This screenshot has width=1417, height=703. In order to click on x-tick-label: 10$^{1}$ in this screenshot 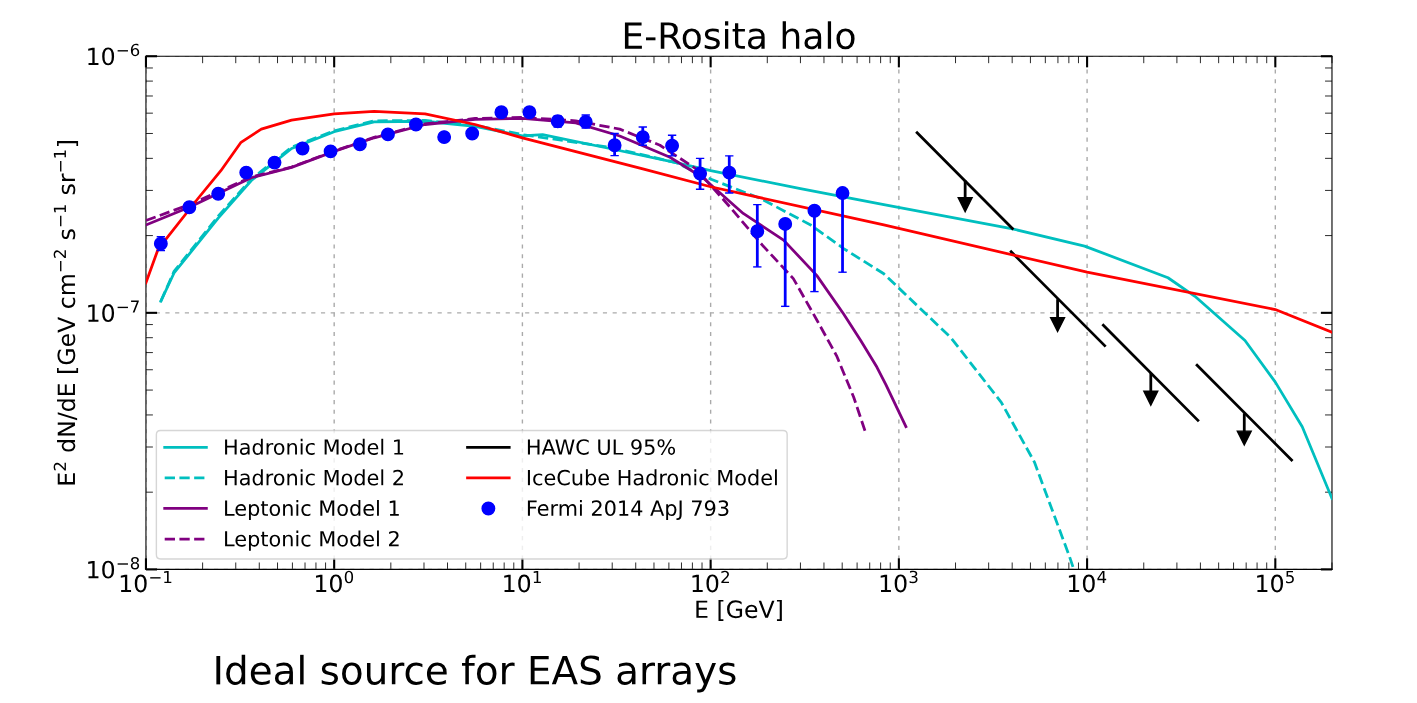, I will do `click(522, 581)`.